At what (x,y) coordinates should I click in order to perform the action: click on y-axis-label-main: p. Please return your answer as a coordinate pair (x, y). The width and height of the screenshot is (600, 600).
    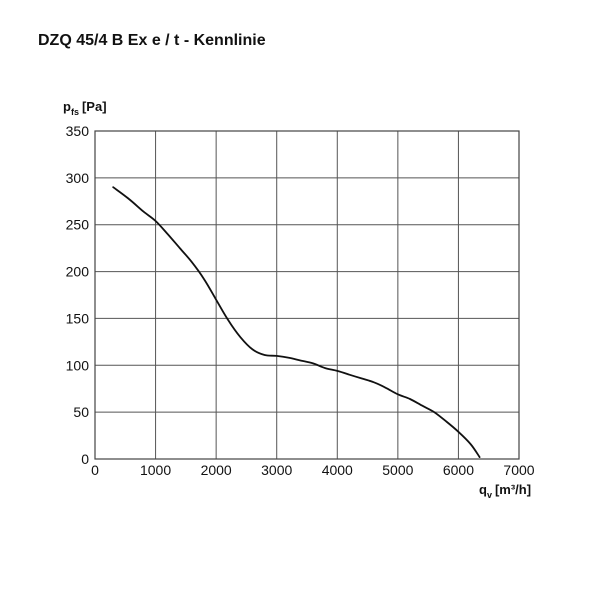
    Looking at the image, I should click on (67, 106).